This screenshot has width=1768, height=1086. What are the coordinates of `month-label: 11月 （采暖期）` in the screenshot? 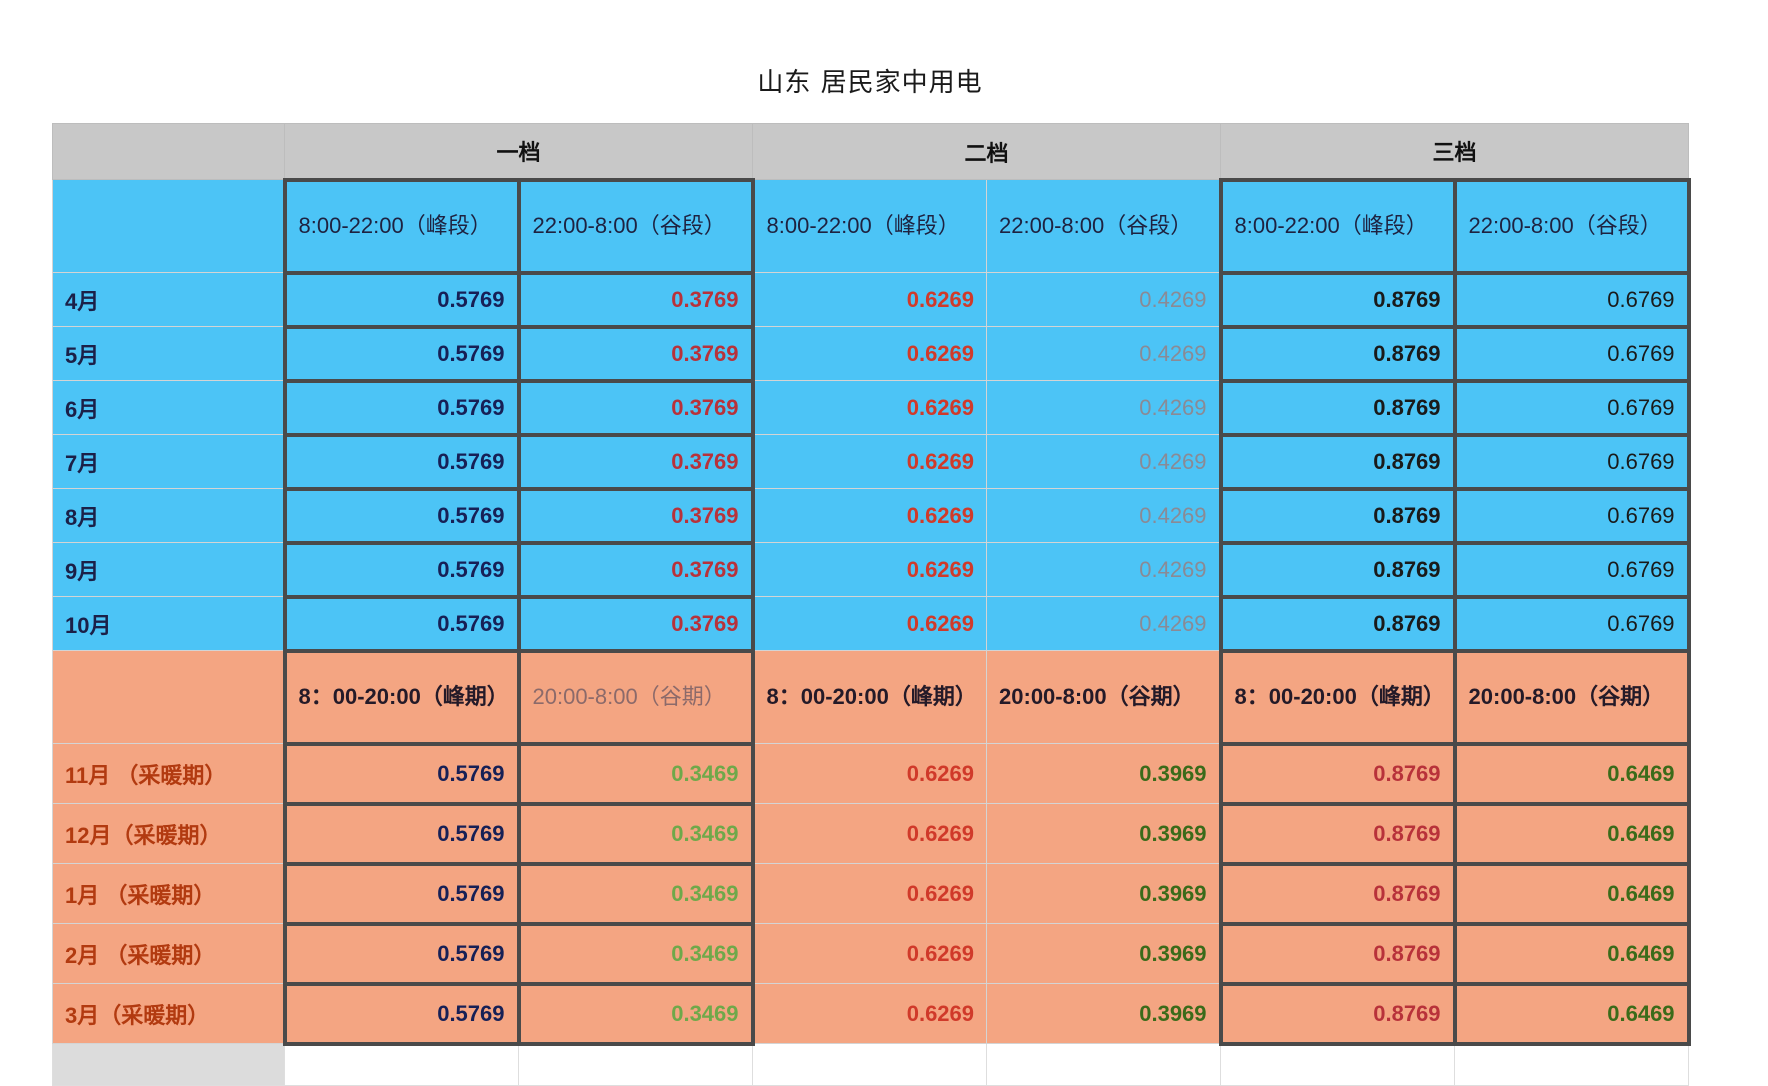 It's located at (168, 773).